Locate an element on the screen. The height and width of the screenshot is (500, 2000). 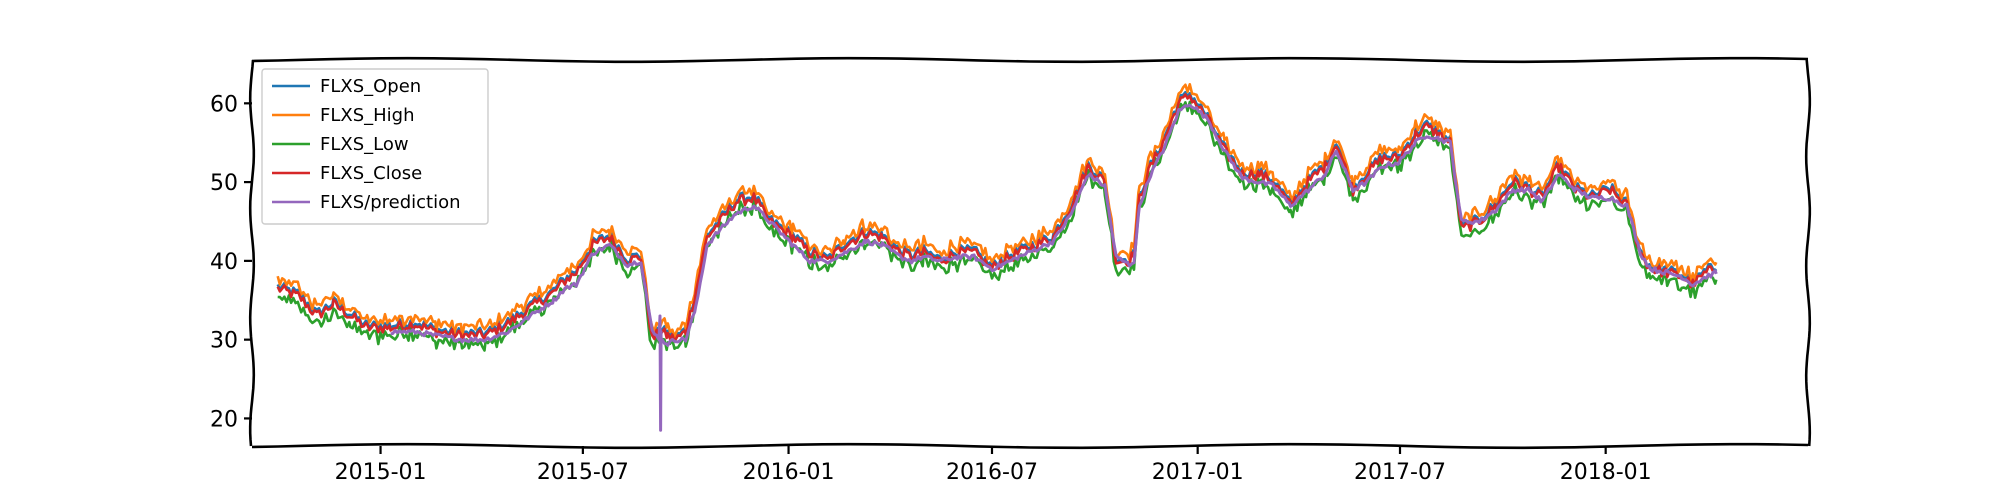
axis-frame-right is located at coordinates (1808, 253).